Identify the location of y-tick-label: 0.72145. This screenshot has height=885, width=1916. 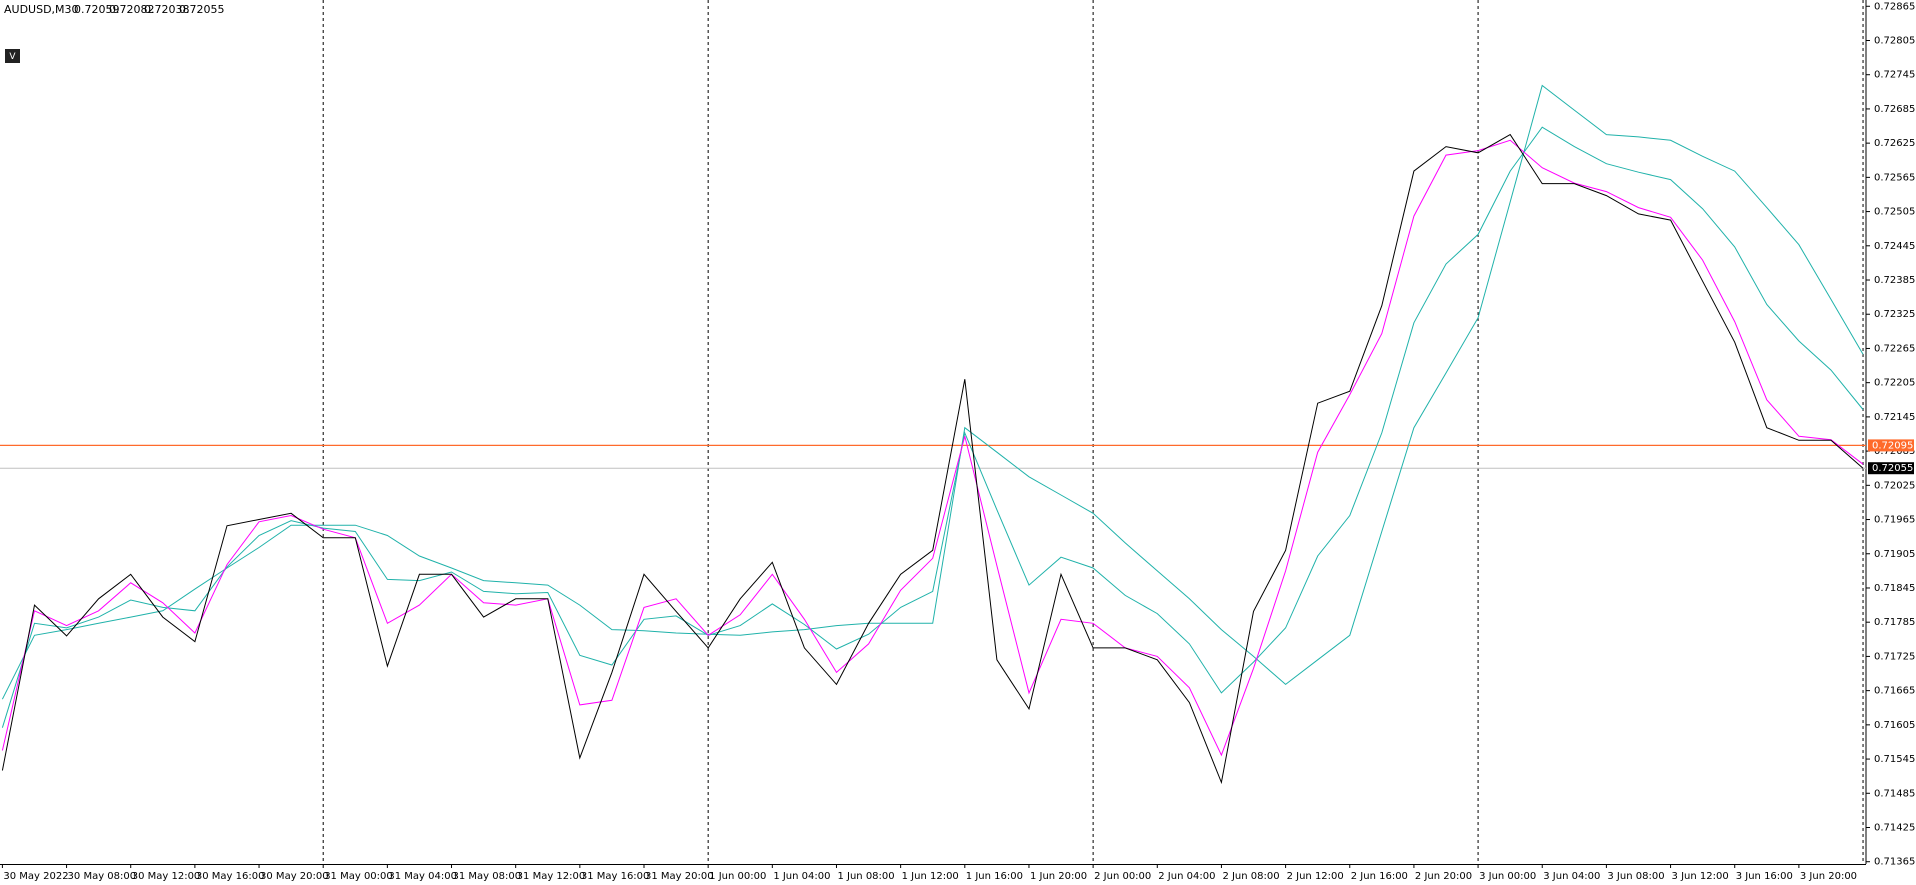
(1894, 417).